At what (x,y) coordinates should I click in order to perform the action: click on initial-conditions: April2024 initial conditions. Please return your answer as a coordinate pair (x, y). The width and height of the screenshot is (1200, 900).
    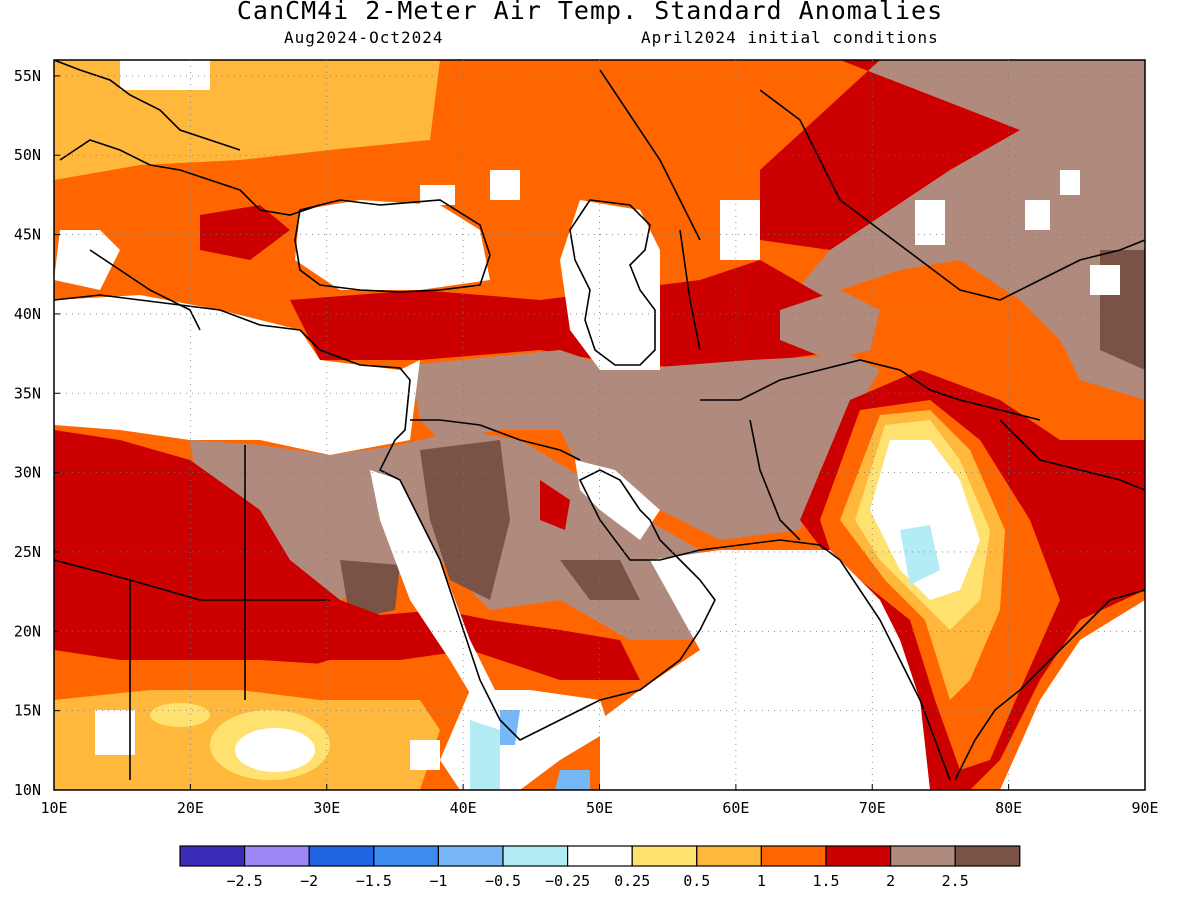
    Looking at the image, I should click on (790, 37).